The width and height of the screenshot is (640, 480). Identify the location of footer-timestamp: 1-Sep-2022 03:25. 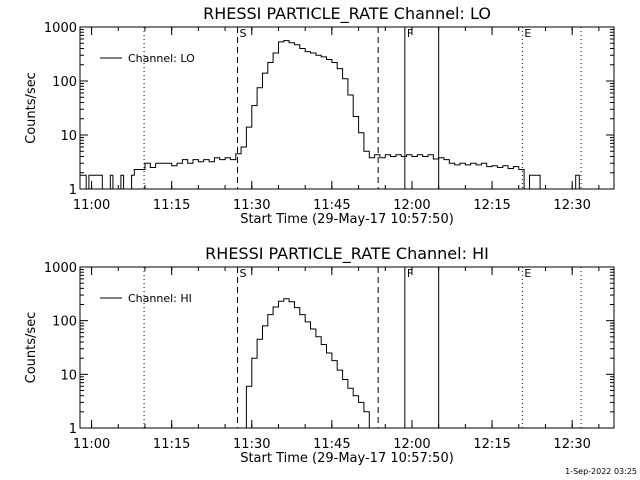
(601, 471).